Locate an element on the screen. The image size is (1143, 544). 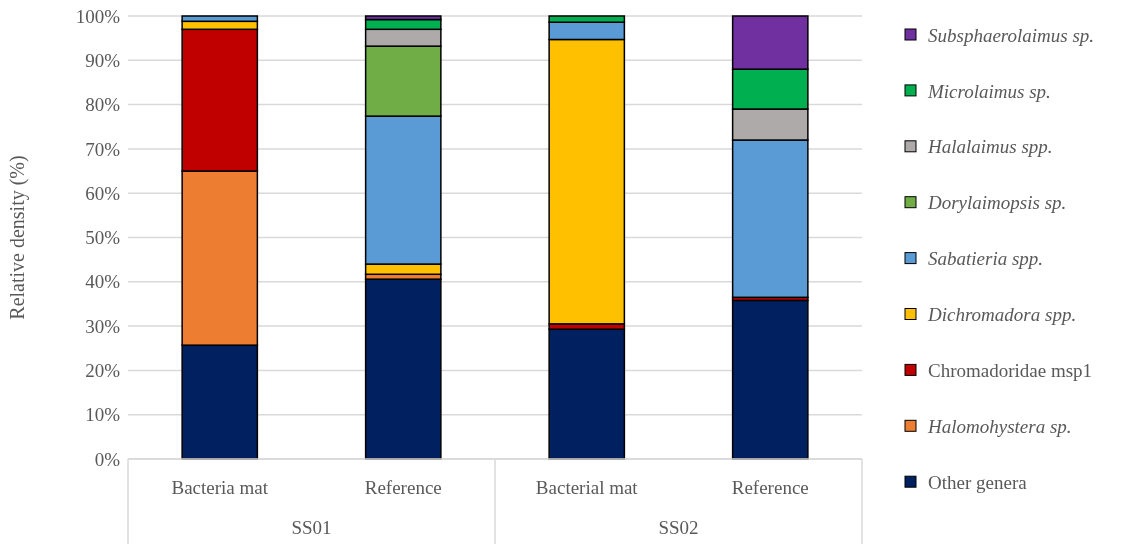
y-tick-label: 0% is located at coordinates (107, 459).